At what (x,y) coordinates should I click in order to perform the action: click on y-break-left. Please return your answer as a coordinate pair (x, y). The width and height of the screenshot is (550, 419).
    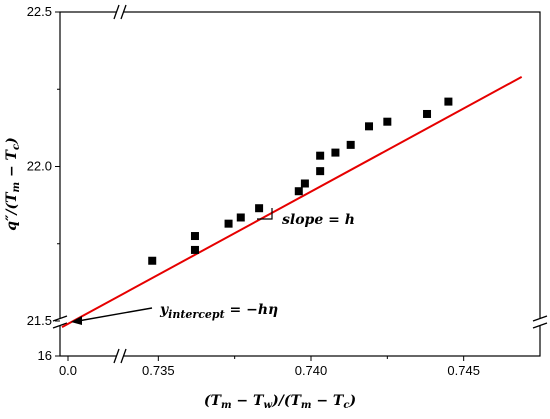
    Looking at the image, I should click on (60, 322).